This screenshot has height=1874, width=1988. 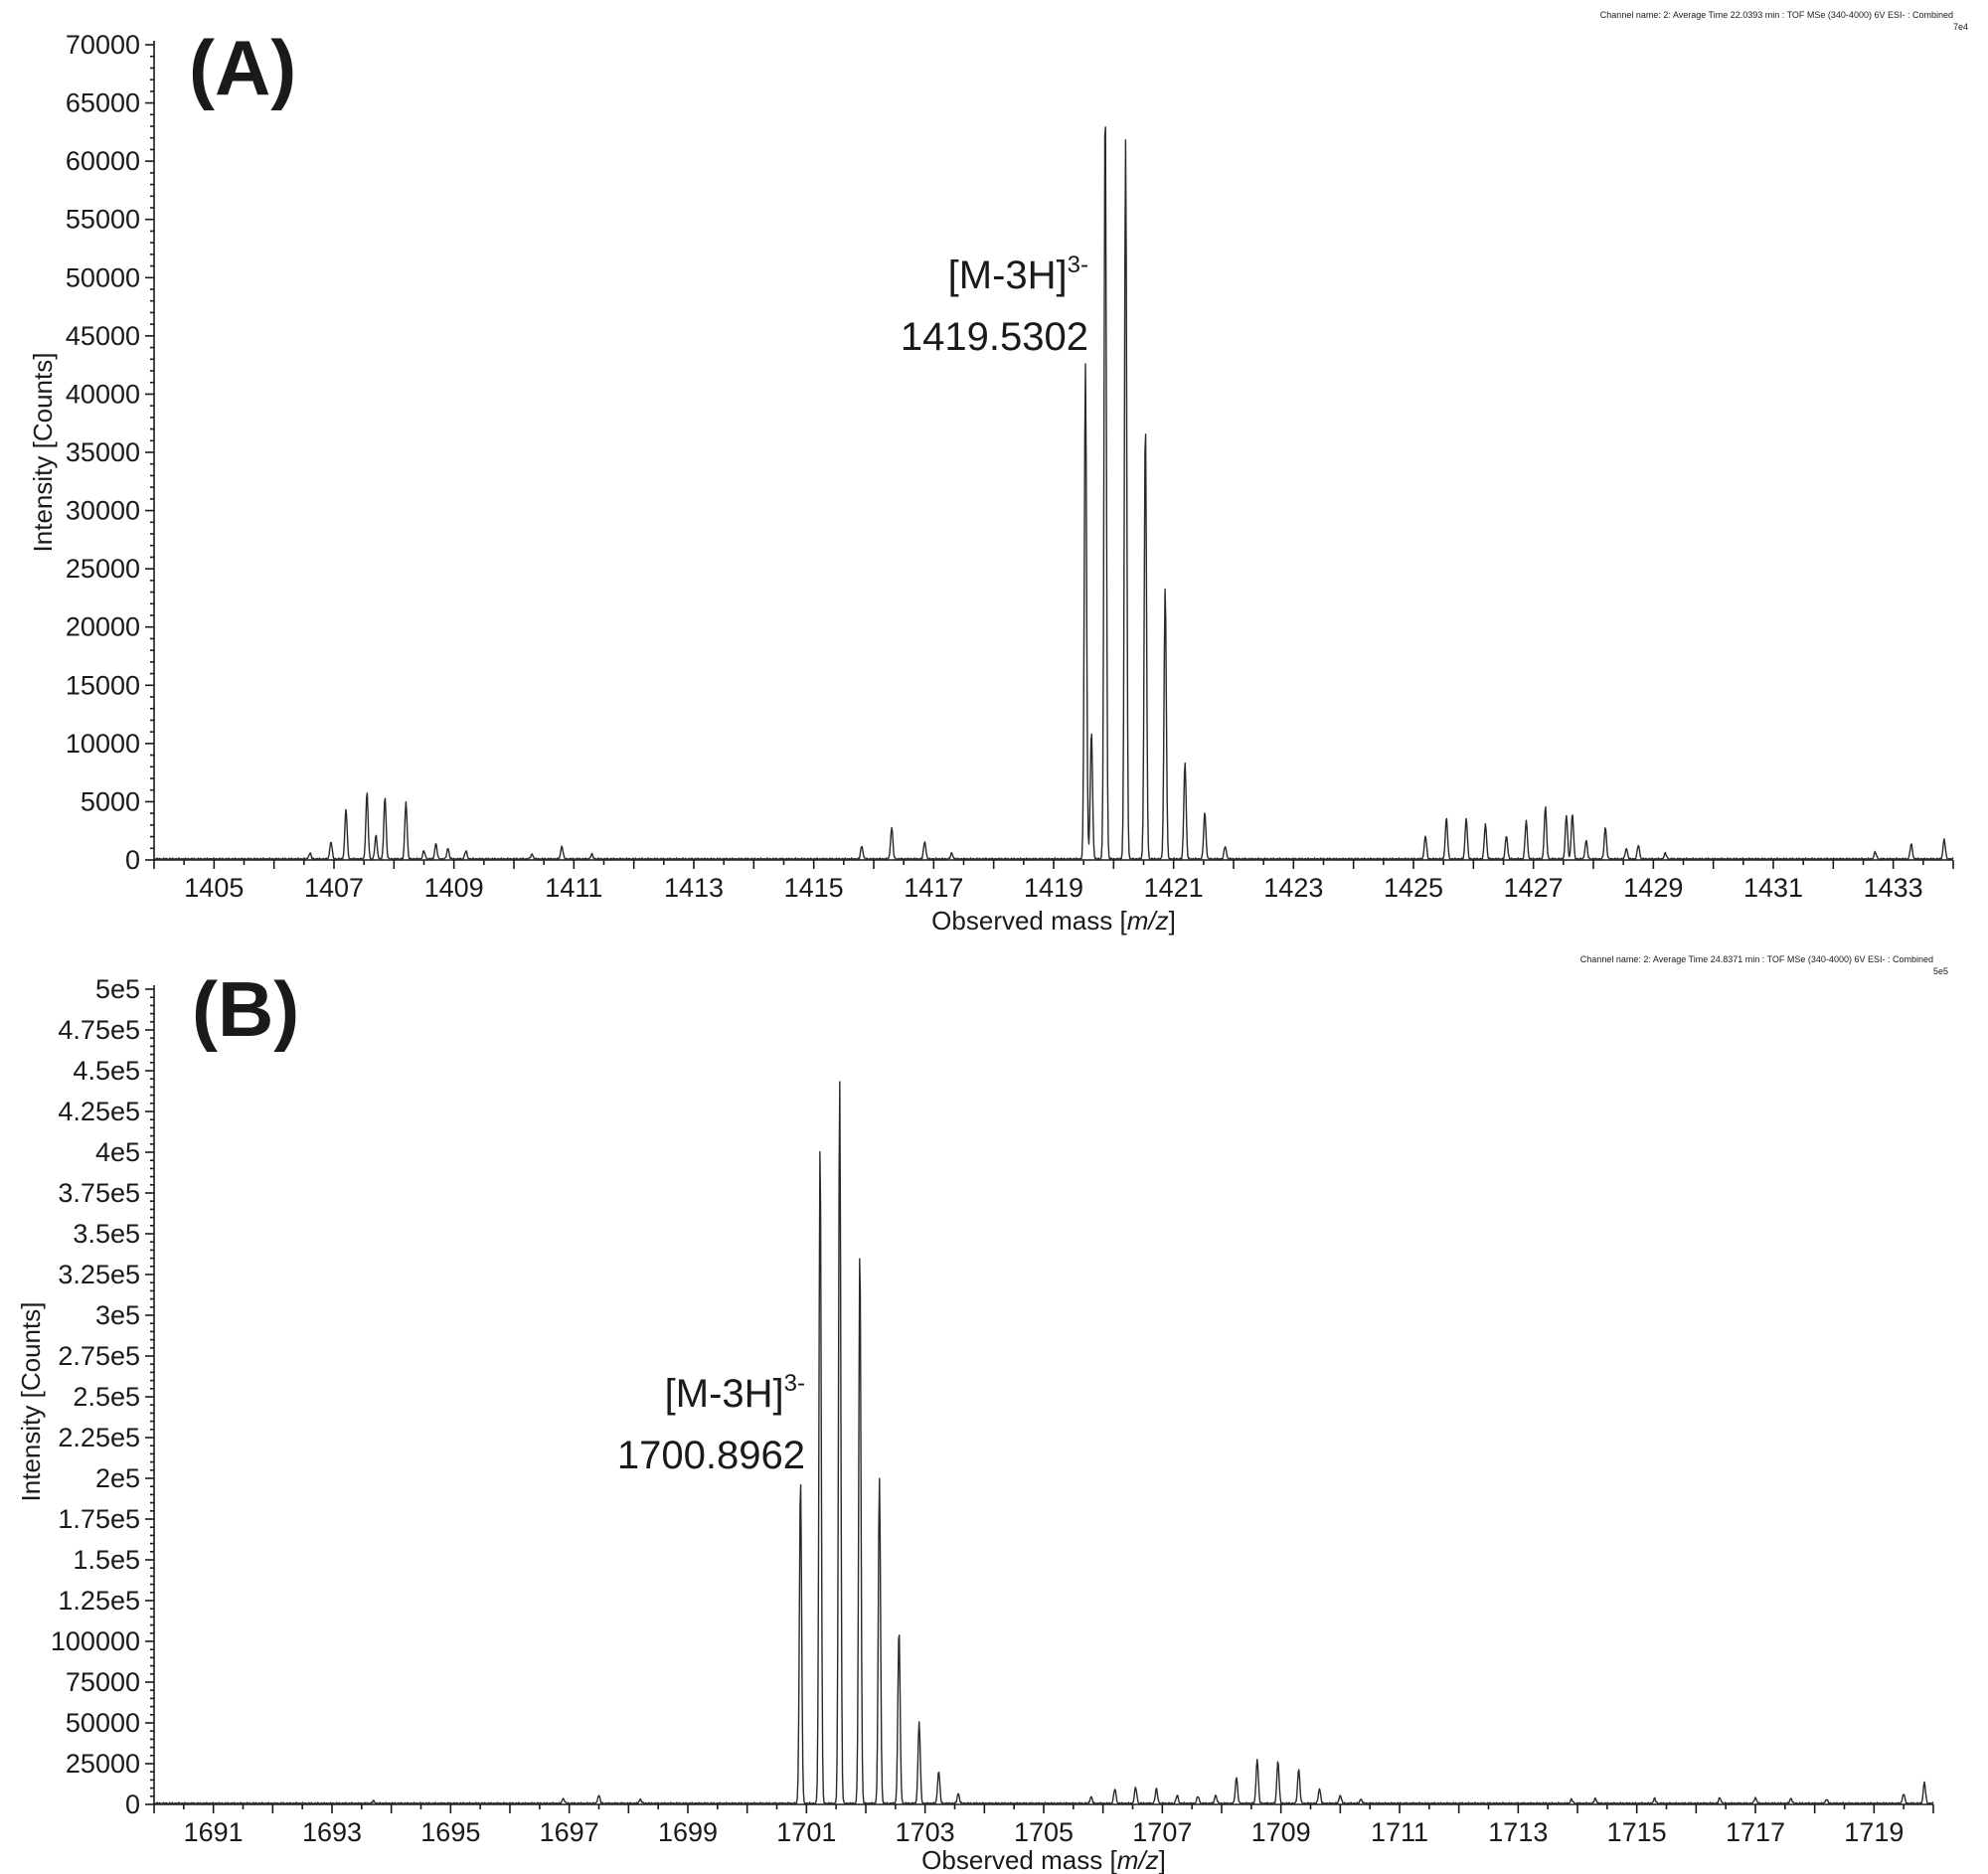 What do you see at coordinates (806, 1832) in the screenshot?
I see `x-tick-label: 1701` at bounding box center [806, 1832].